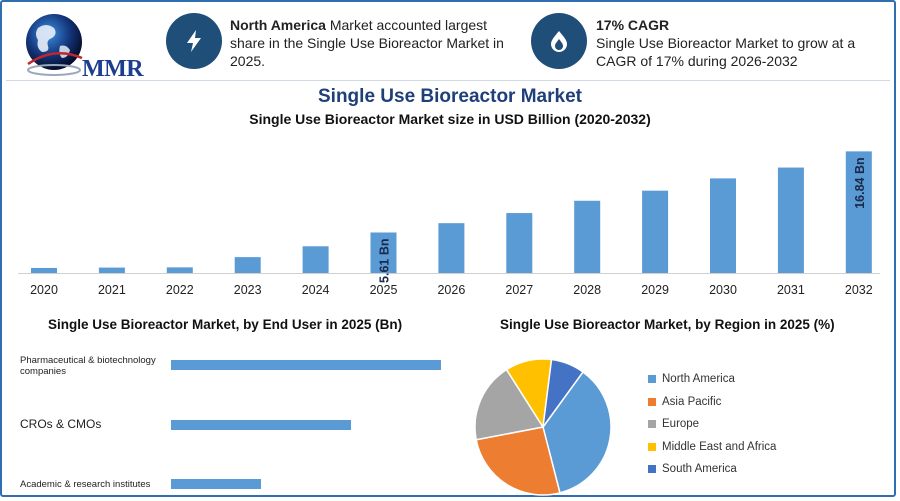 Image resolution: width=900 pixels, height=501 pixels. Describe the element at coordinates (247, 265) in the screenshot. I see `bar-2023` at that location.